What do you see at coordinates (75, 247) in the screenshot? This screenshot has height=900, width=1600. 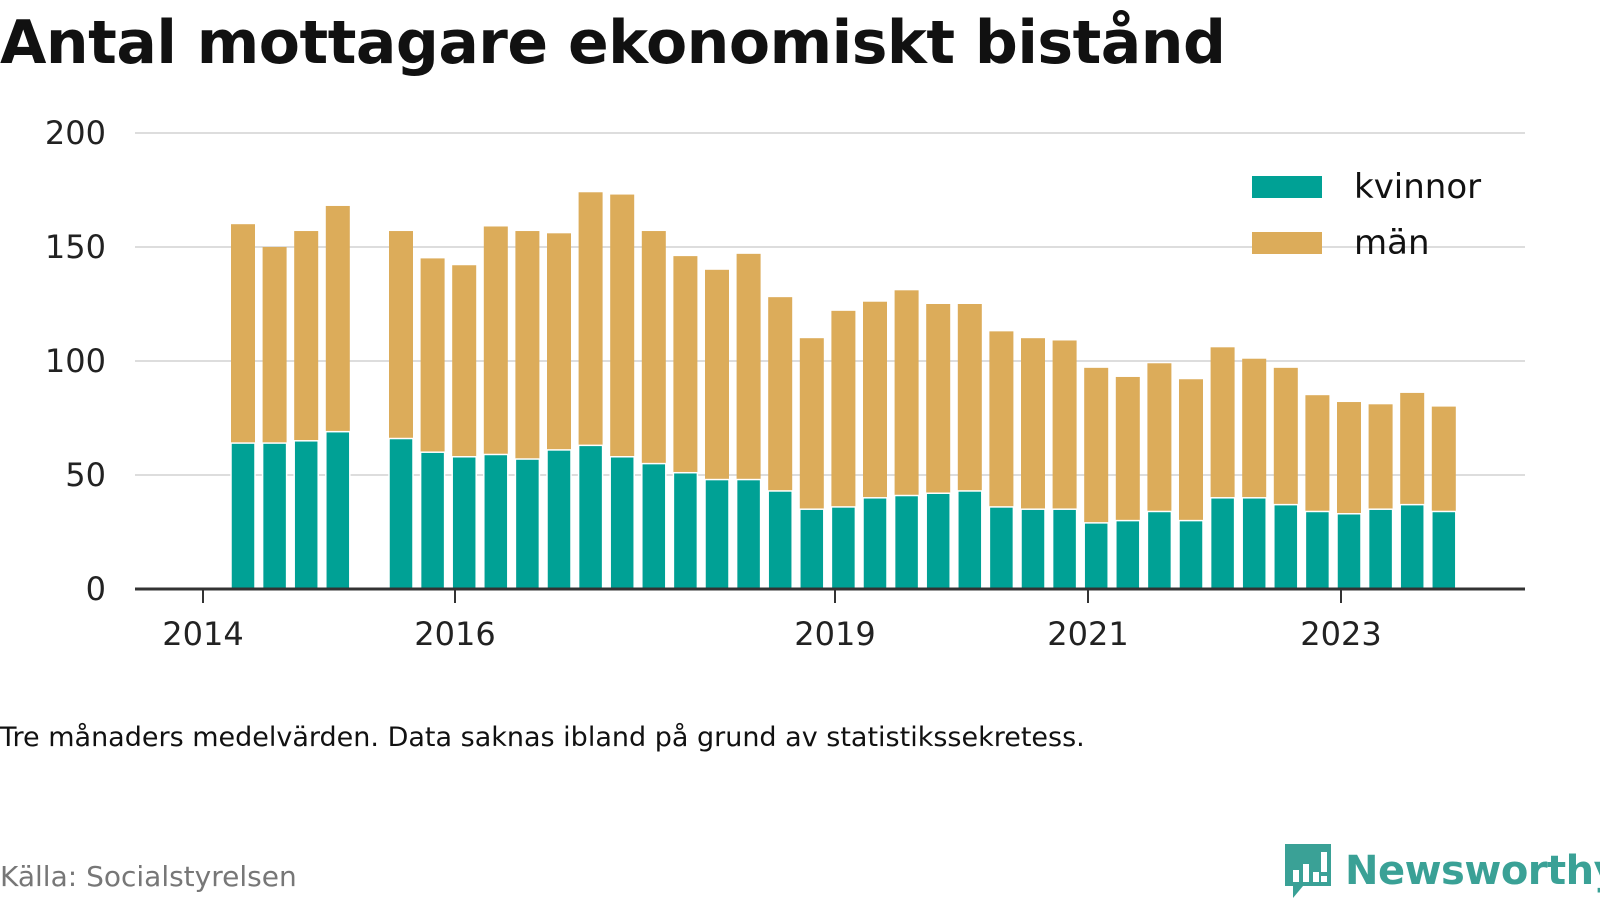 I see `y-tick-label: 150` at bounding box center [75, 247].